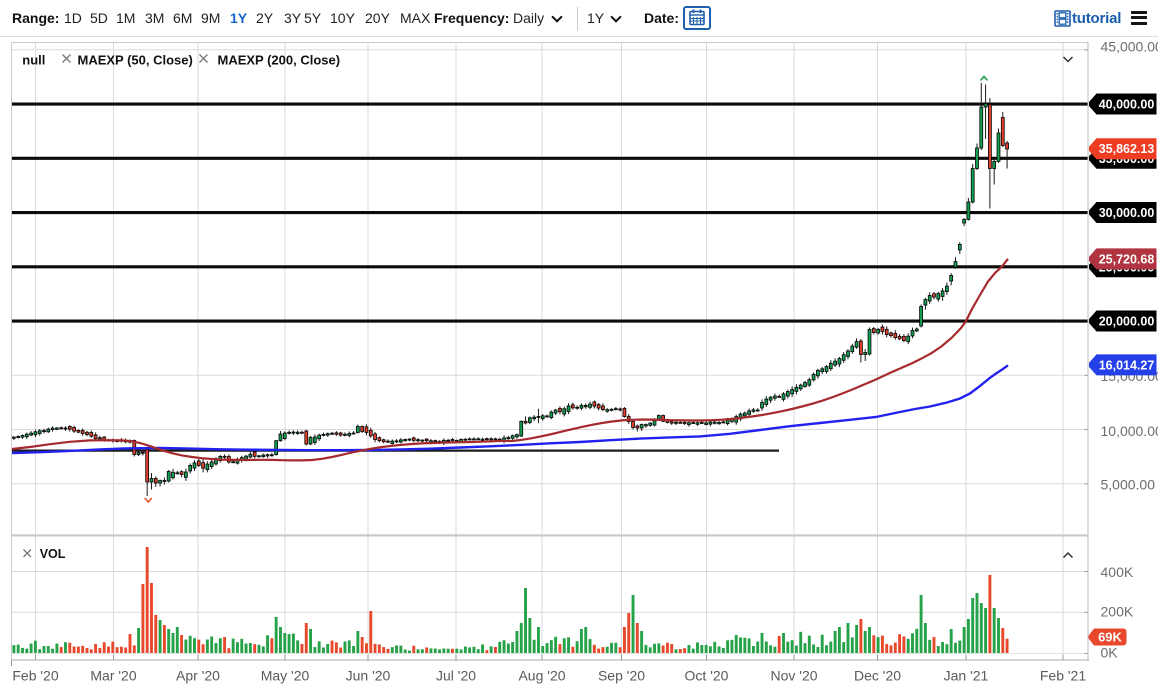 The width and height of the screenshot is (1158, 700). Describe the element at coordinates (113, 675) in the screenshot. I see `svg-text: Mar '20` at that location.